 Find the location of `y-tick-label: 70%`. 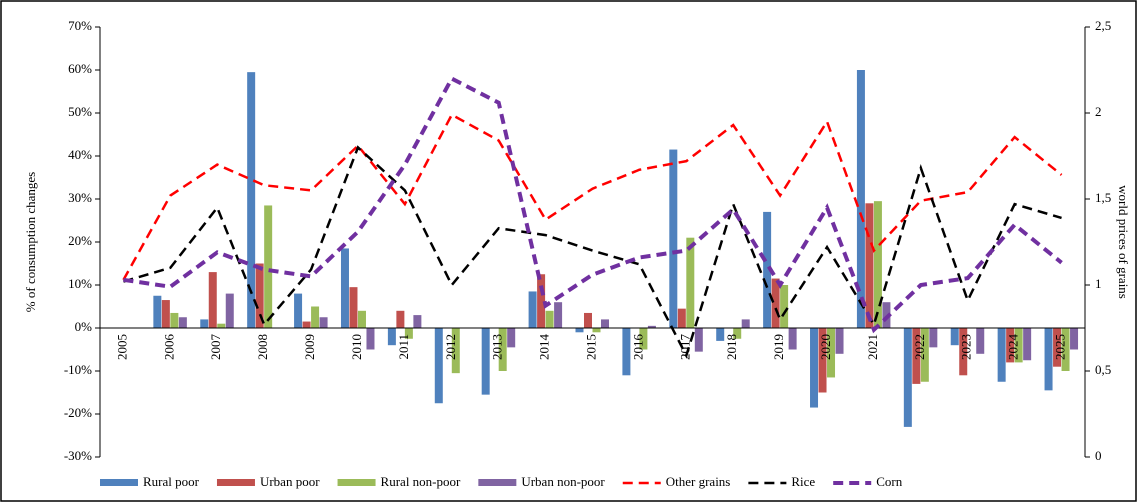

y-tick-label: 70% is located at coordinates (80, 25).